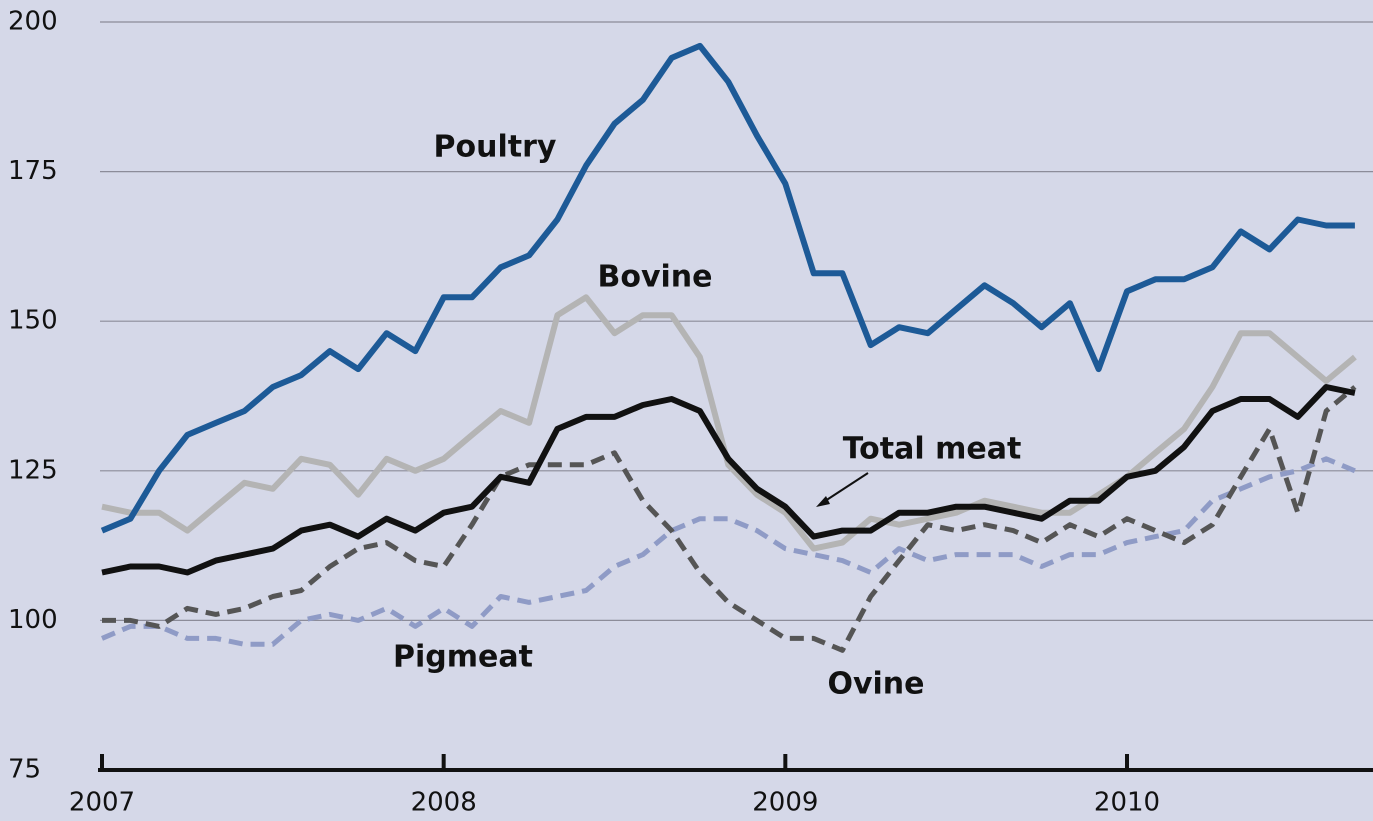 The width and height of the screenshot is (1373, 821). I want to click on series-label: Poultry, so click(495, 147).